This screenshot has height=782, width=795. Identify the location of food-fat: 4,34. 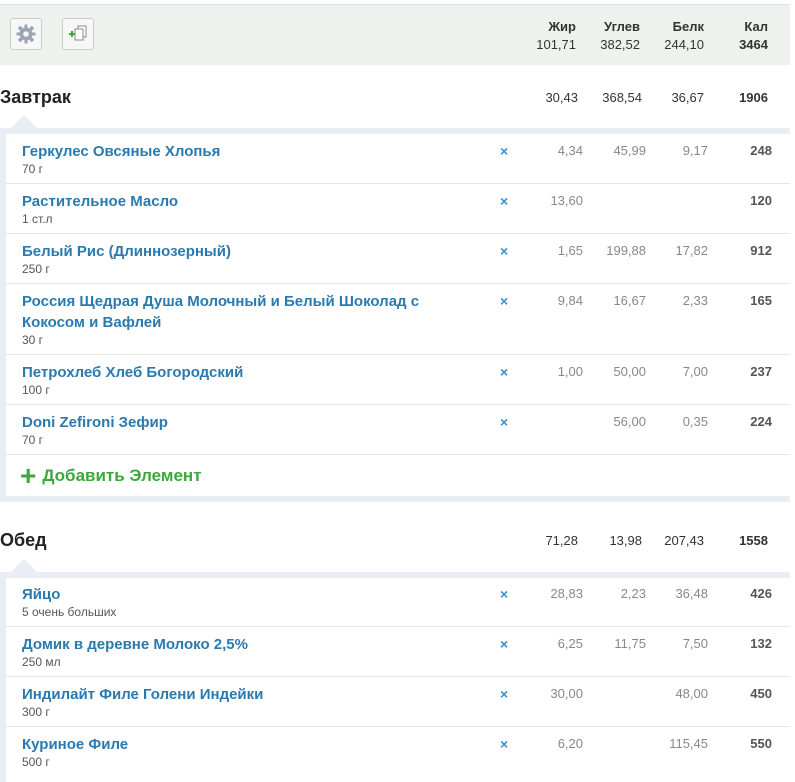
(570, 150).